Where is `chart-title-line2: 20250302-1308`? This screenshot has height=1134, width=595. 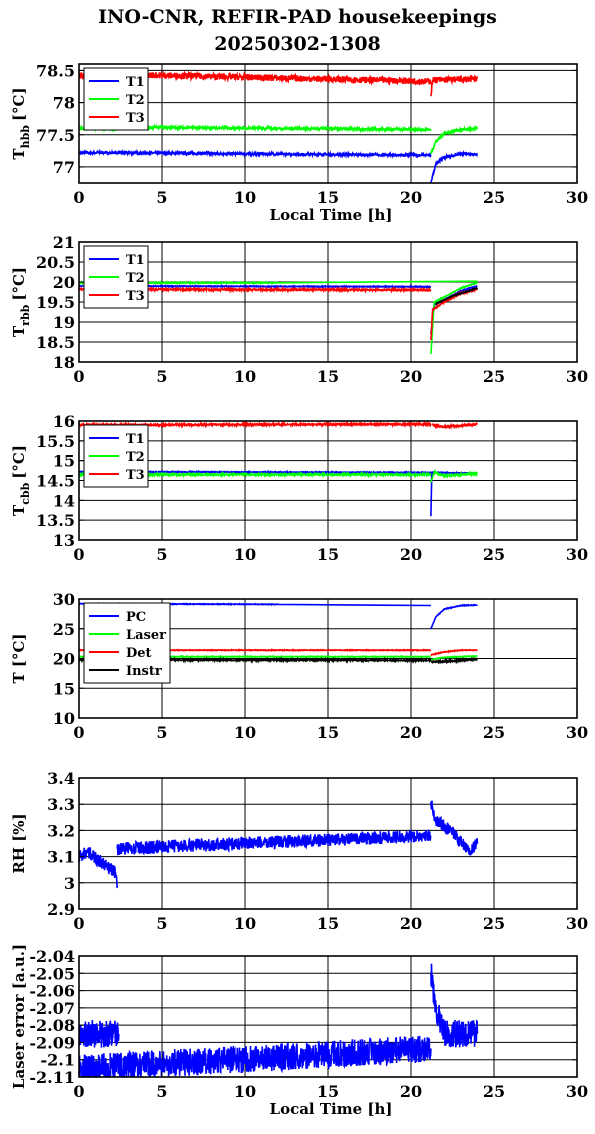 chart-title-line2: 20250302-1308 is located at coordinates (297, 44).